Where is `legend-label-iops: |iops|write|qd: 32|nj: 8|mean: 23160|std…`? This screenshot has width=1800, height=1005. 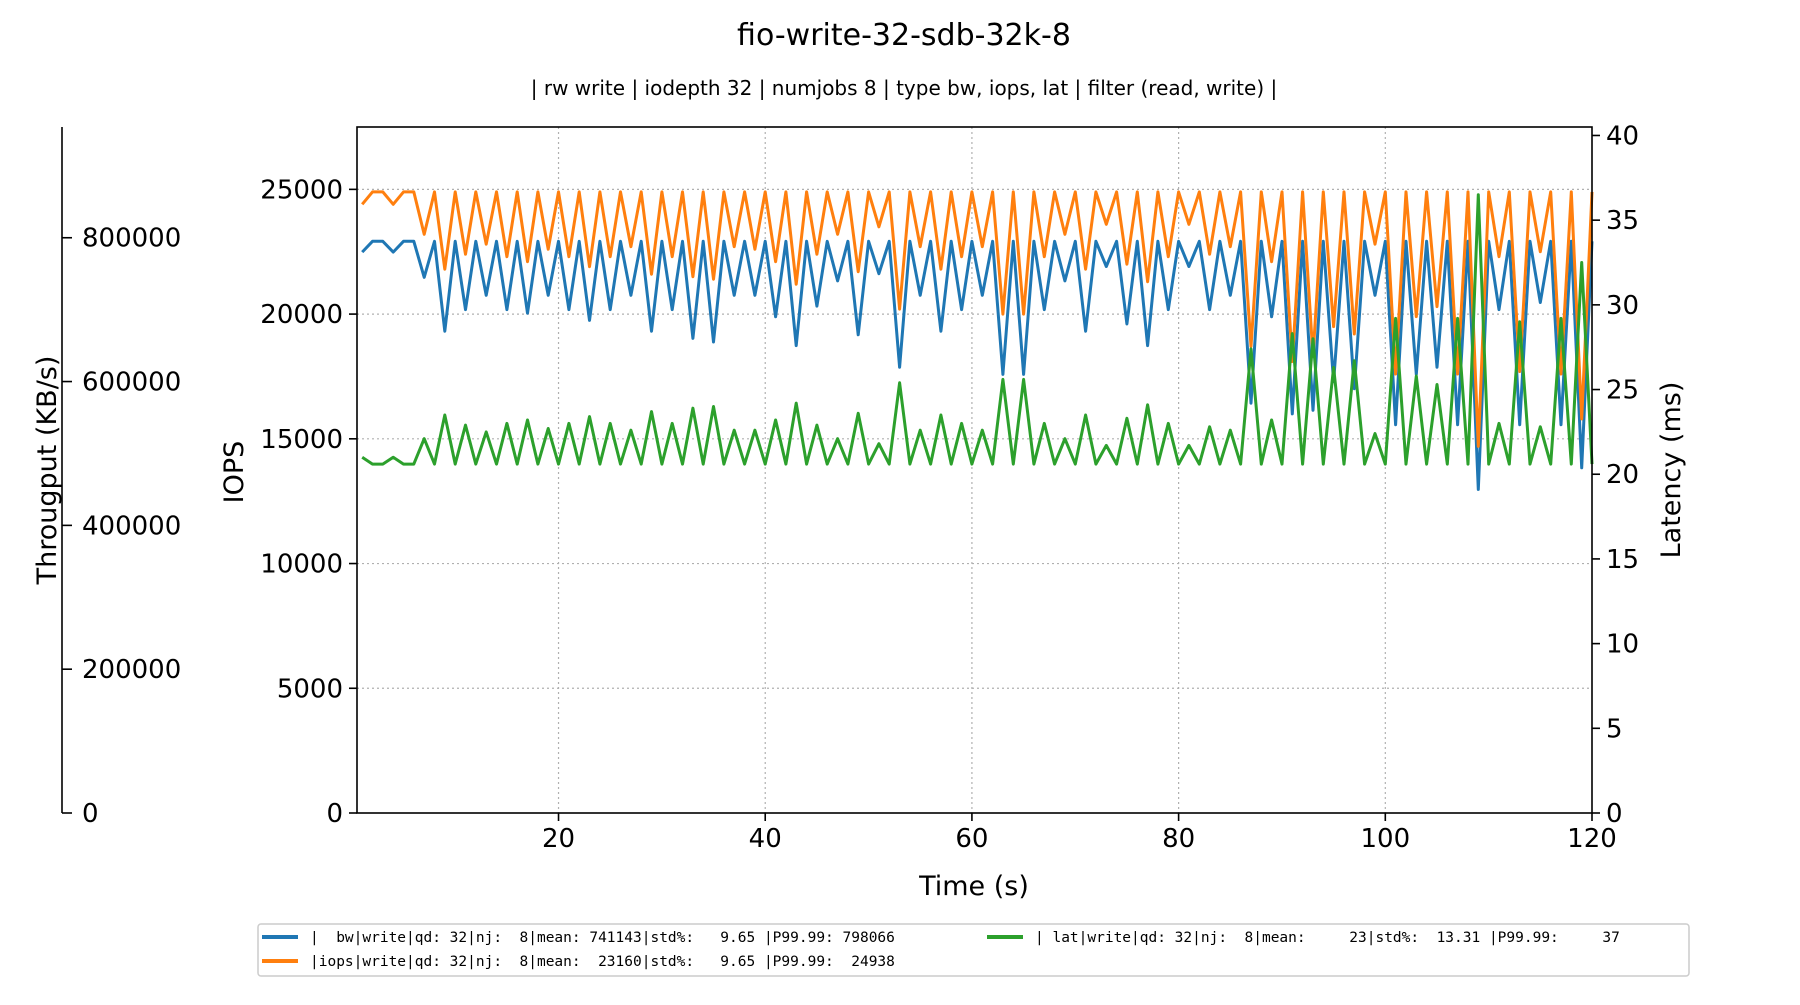
legend-label-iops: |iops|write|qd: 32|nj: 8|mean: 23160|std… is located at coordinates (602, 962).